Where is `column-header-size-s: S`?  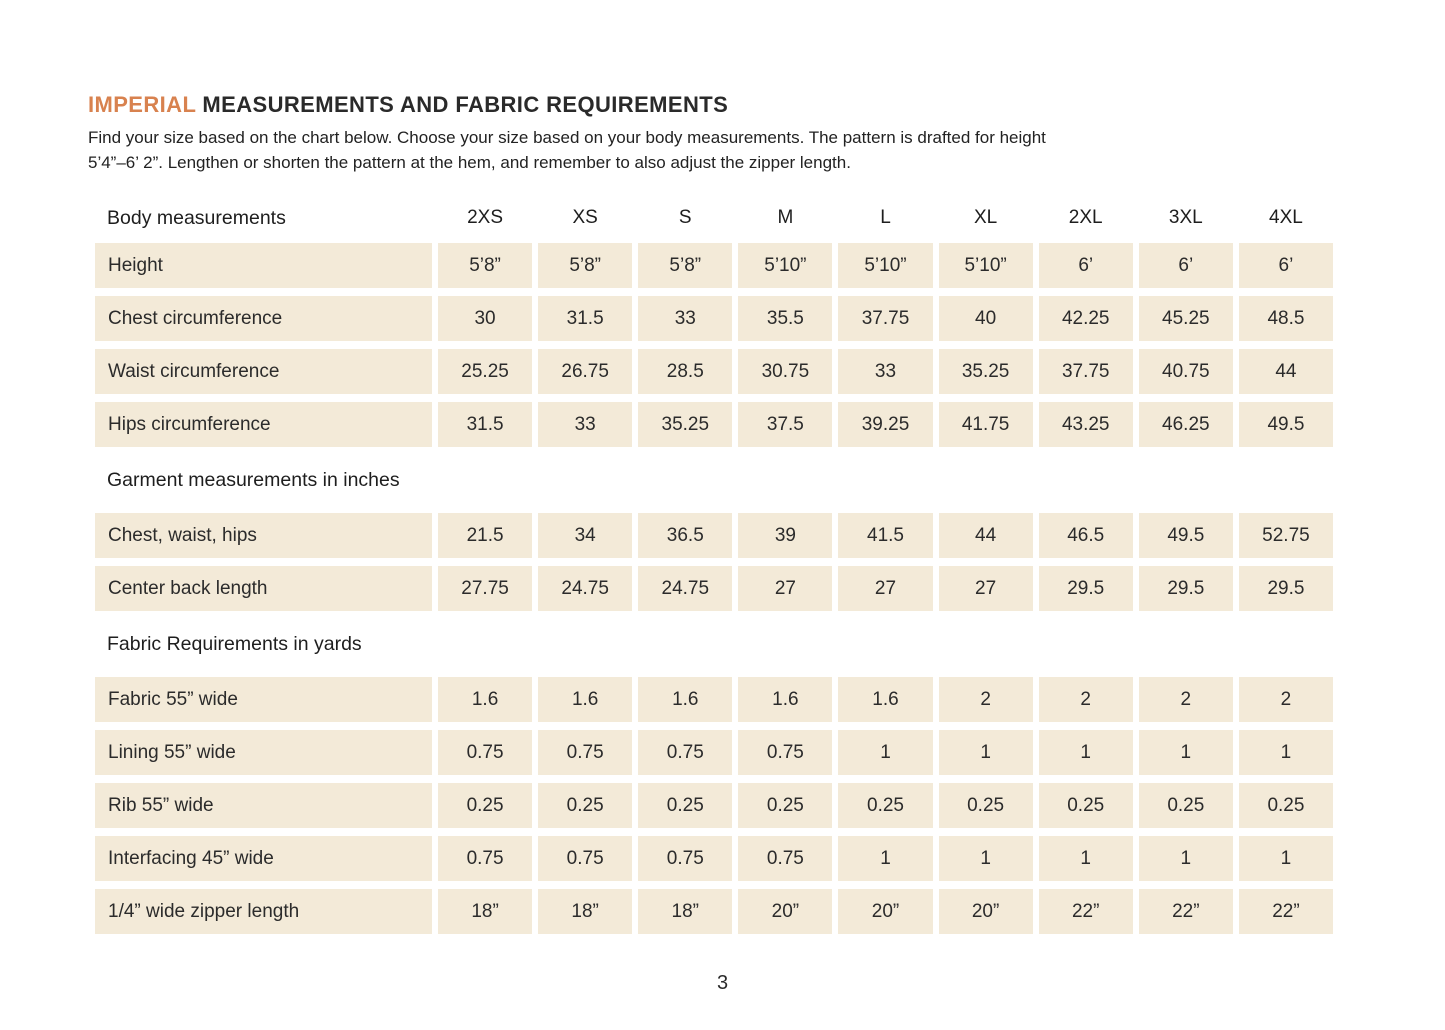 column-header-size-s: S is located at coordinates (685, 218).